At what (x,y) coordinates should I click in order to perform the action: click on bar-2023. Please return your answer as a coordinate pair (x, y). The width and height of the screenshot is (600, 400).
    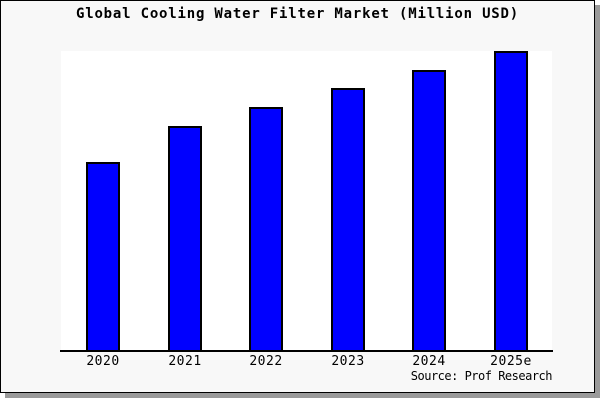
    Looking at the image, I should click on (348, 219).